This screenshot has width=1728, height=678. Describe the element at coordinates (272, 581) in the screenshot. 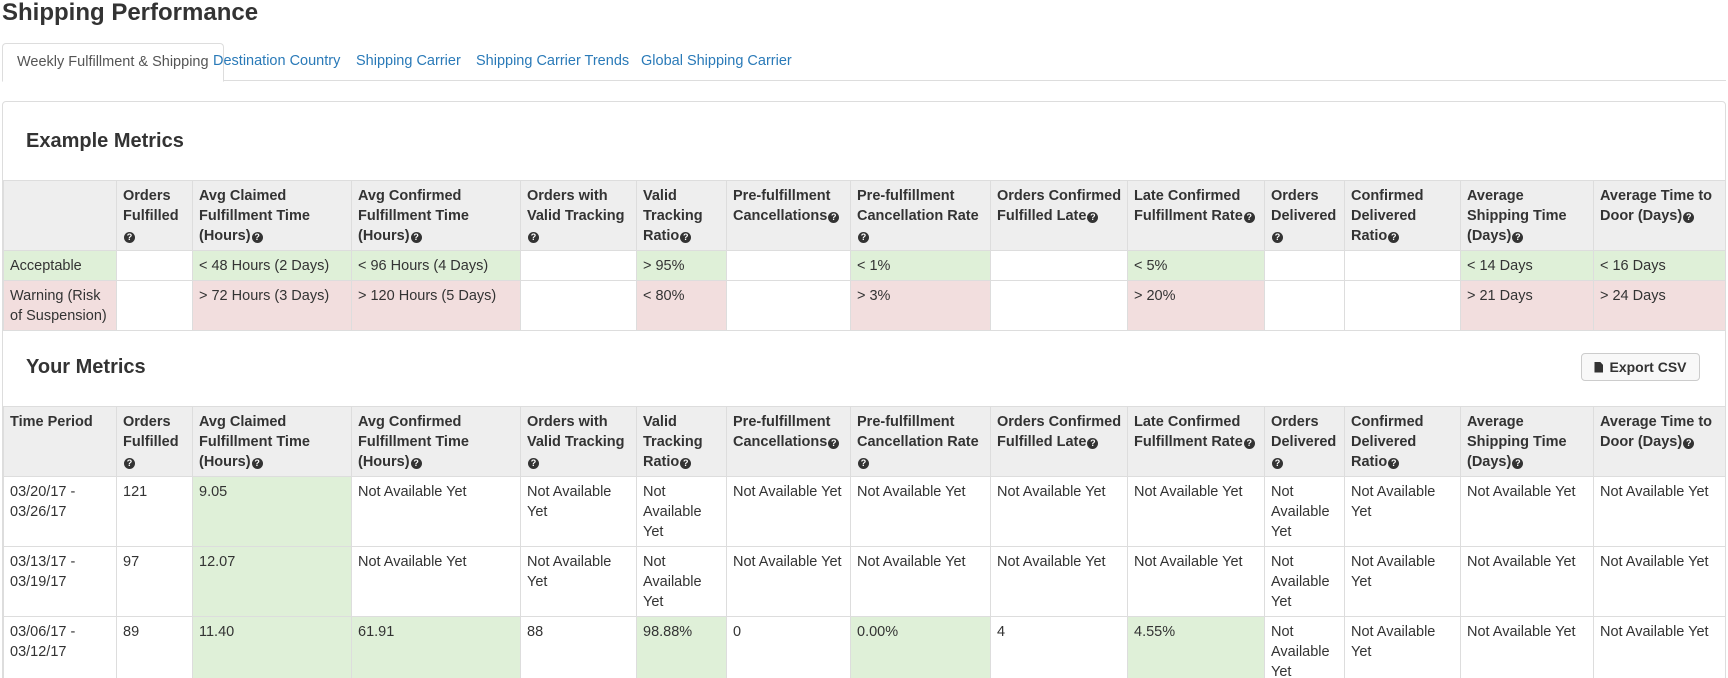

I see `table-cell: 12.07` at that location.